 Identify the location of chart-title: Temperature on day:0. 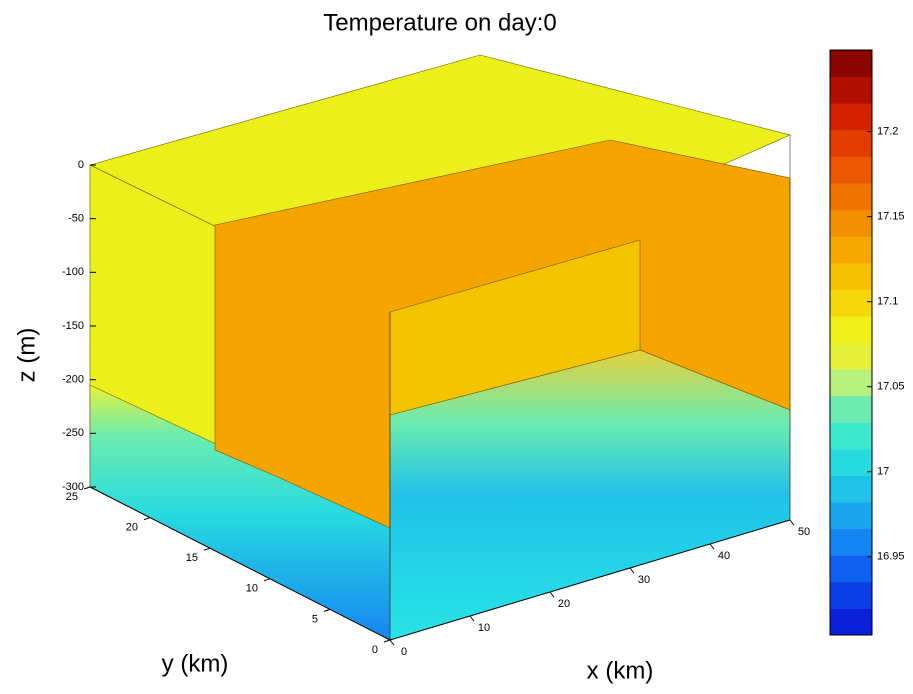
(439, 22).